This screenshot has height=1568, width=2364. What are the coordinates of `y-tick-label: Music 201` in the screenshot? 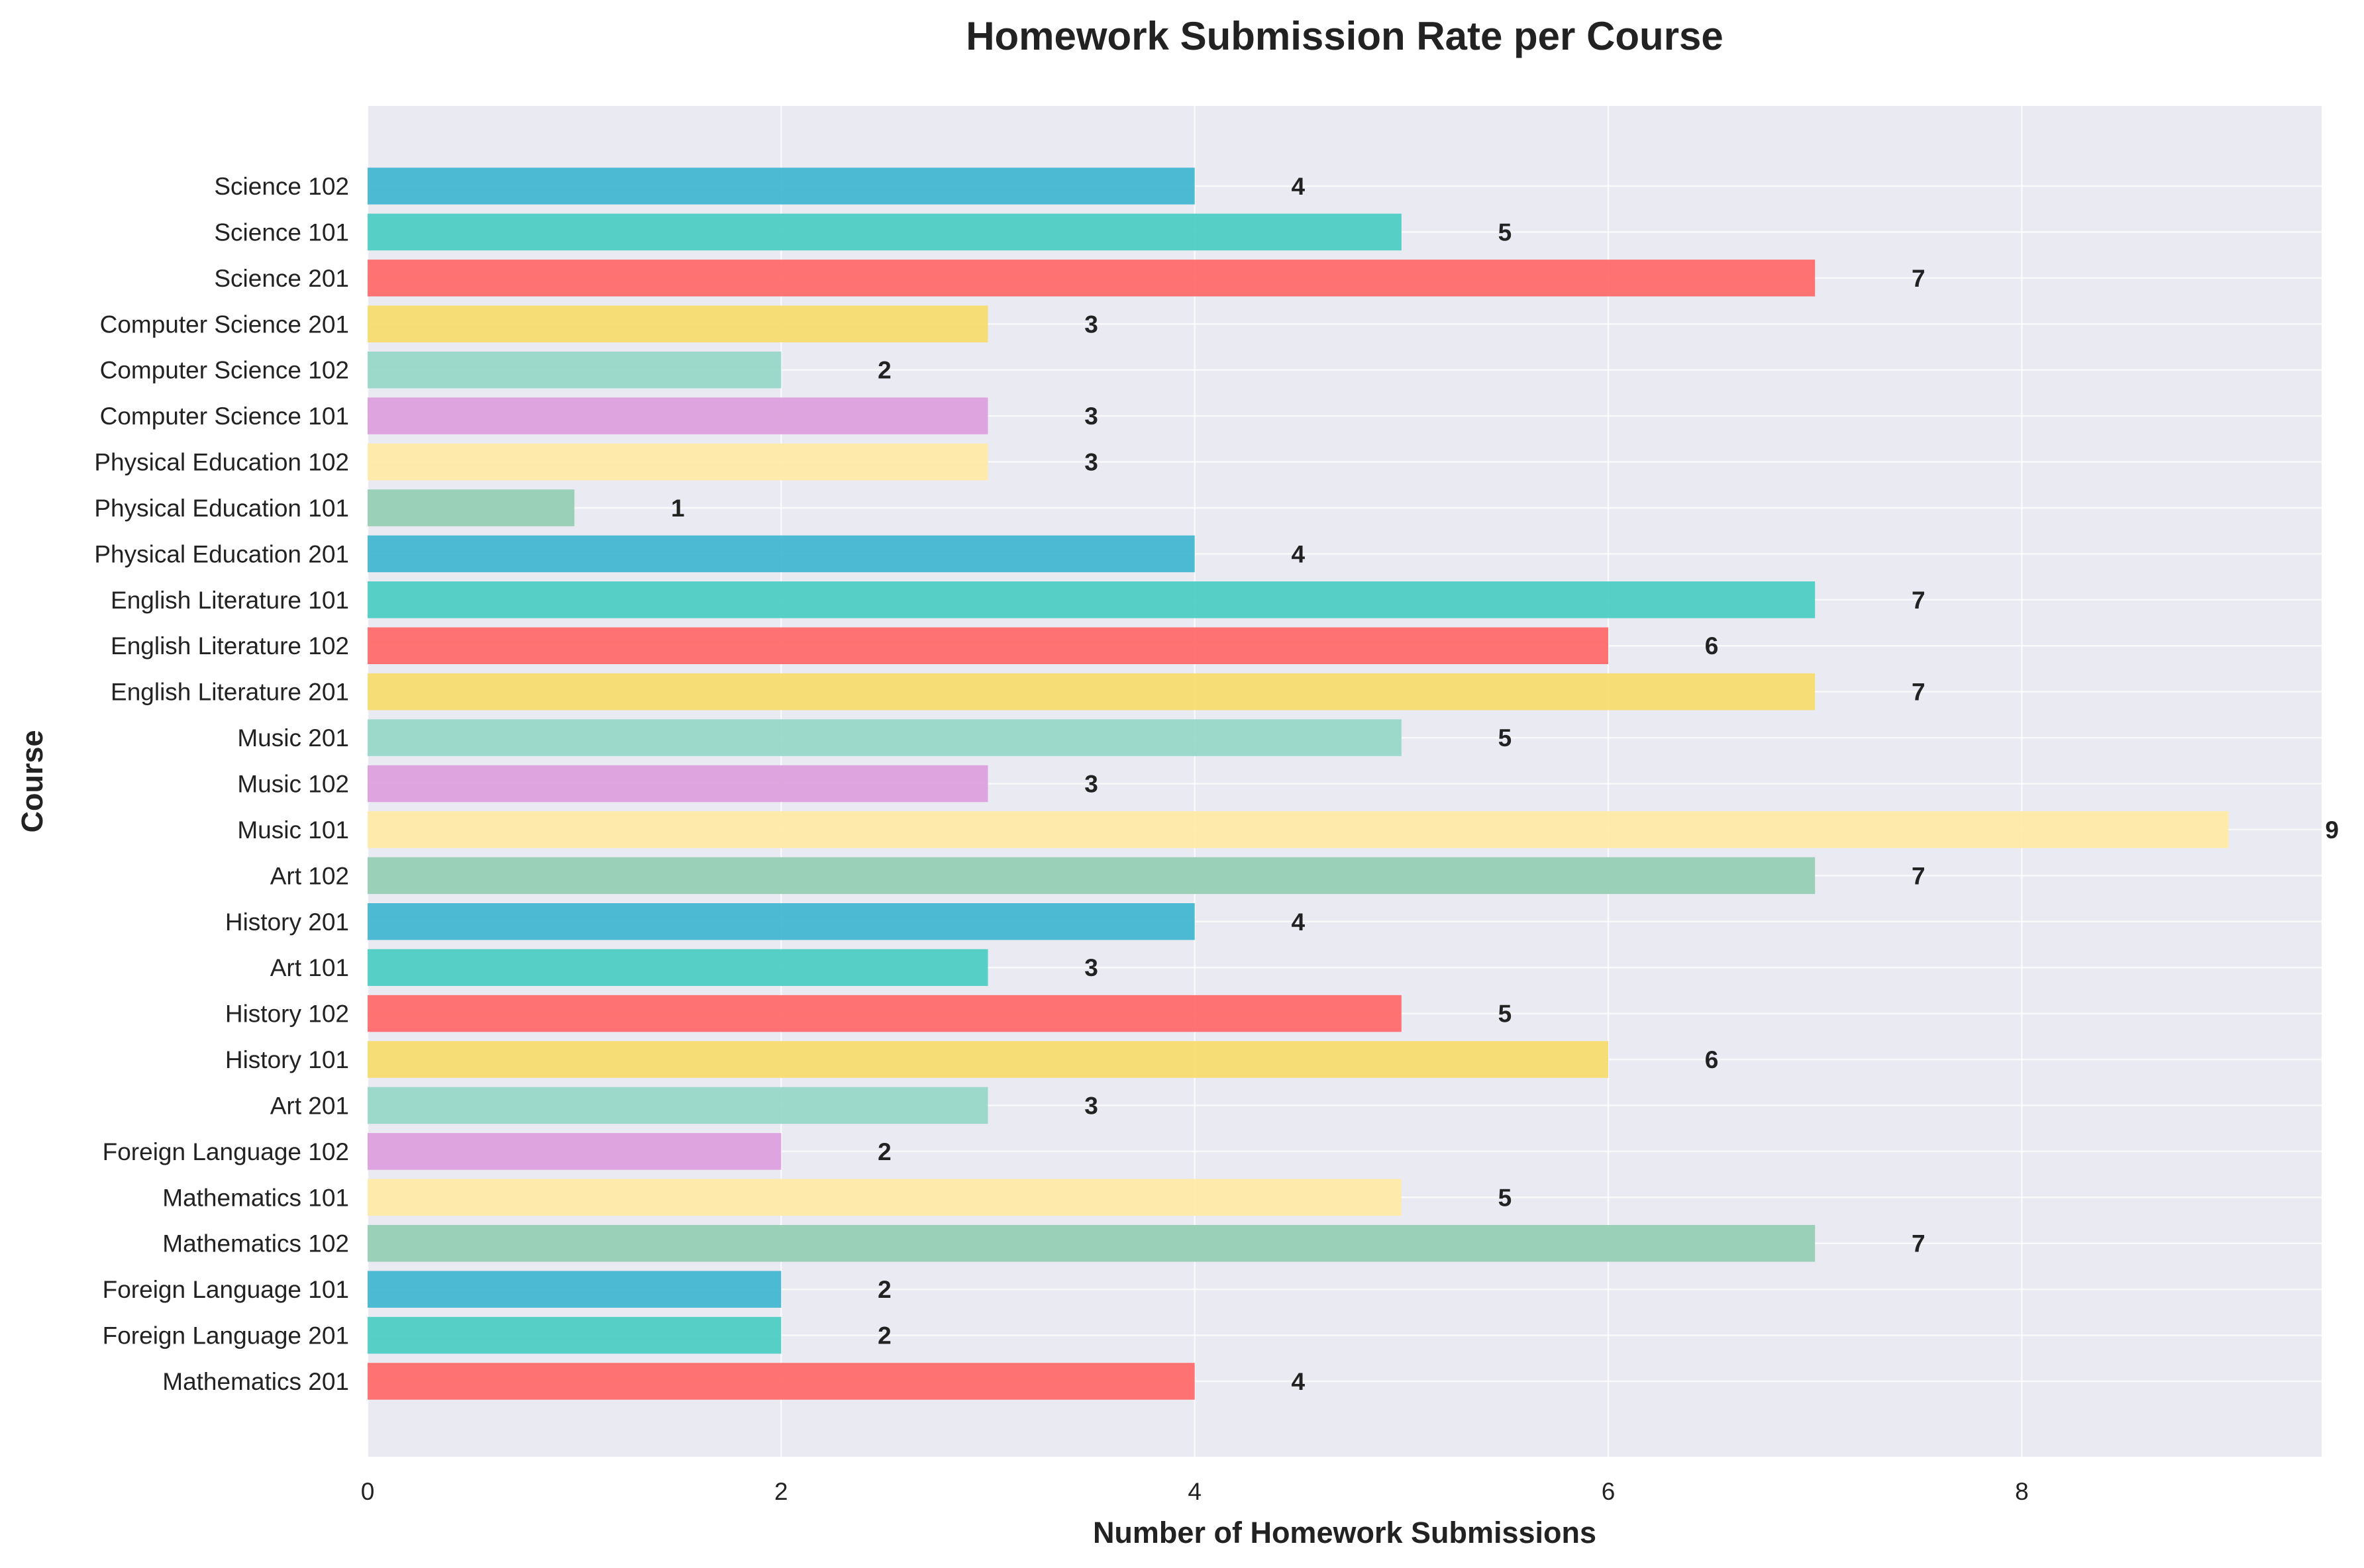 It's located at (293, 738).